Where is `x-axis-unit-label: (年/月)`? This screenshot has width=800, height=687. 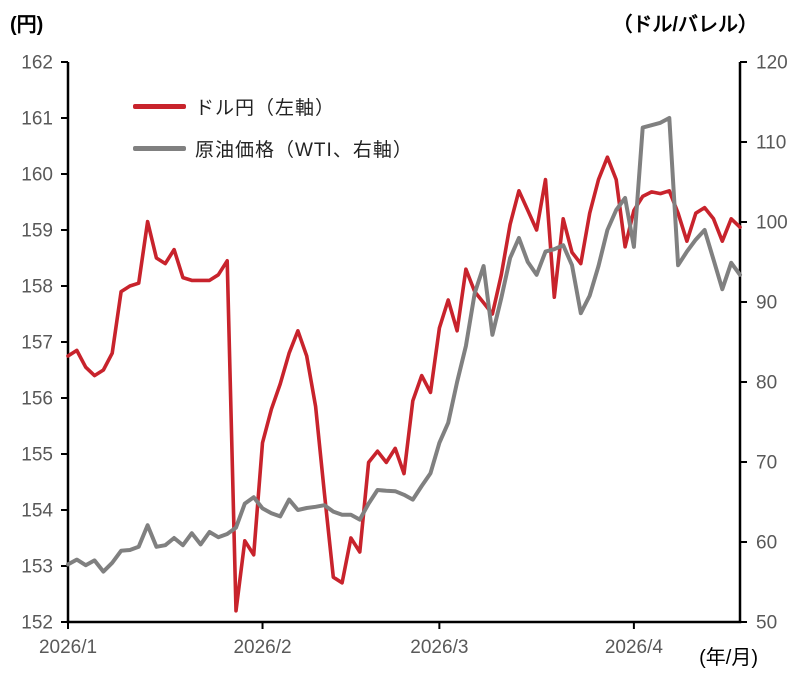 x-axis-unit-label: (年/月) is located at coordinates (728, 658).